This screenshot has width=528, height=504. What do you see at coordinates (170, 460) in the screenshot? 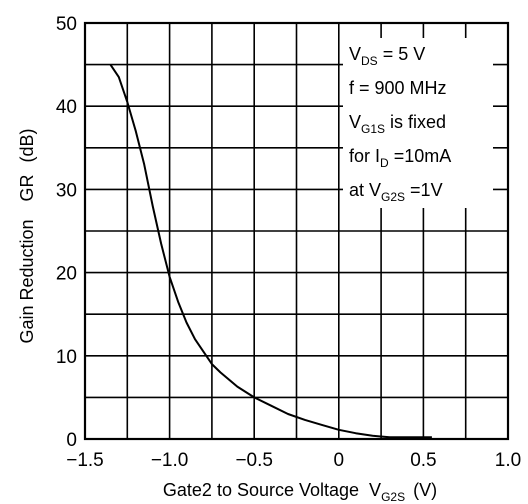
I see `x-tick-label: −1.0` at bounding box center [170, 460].